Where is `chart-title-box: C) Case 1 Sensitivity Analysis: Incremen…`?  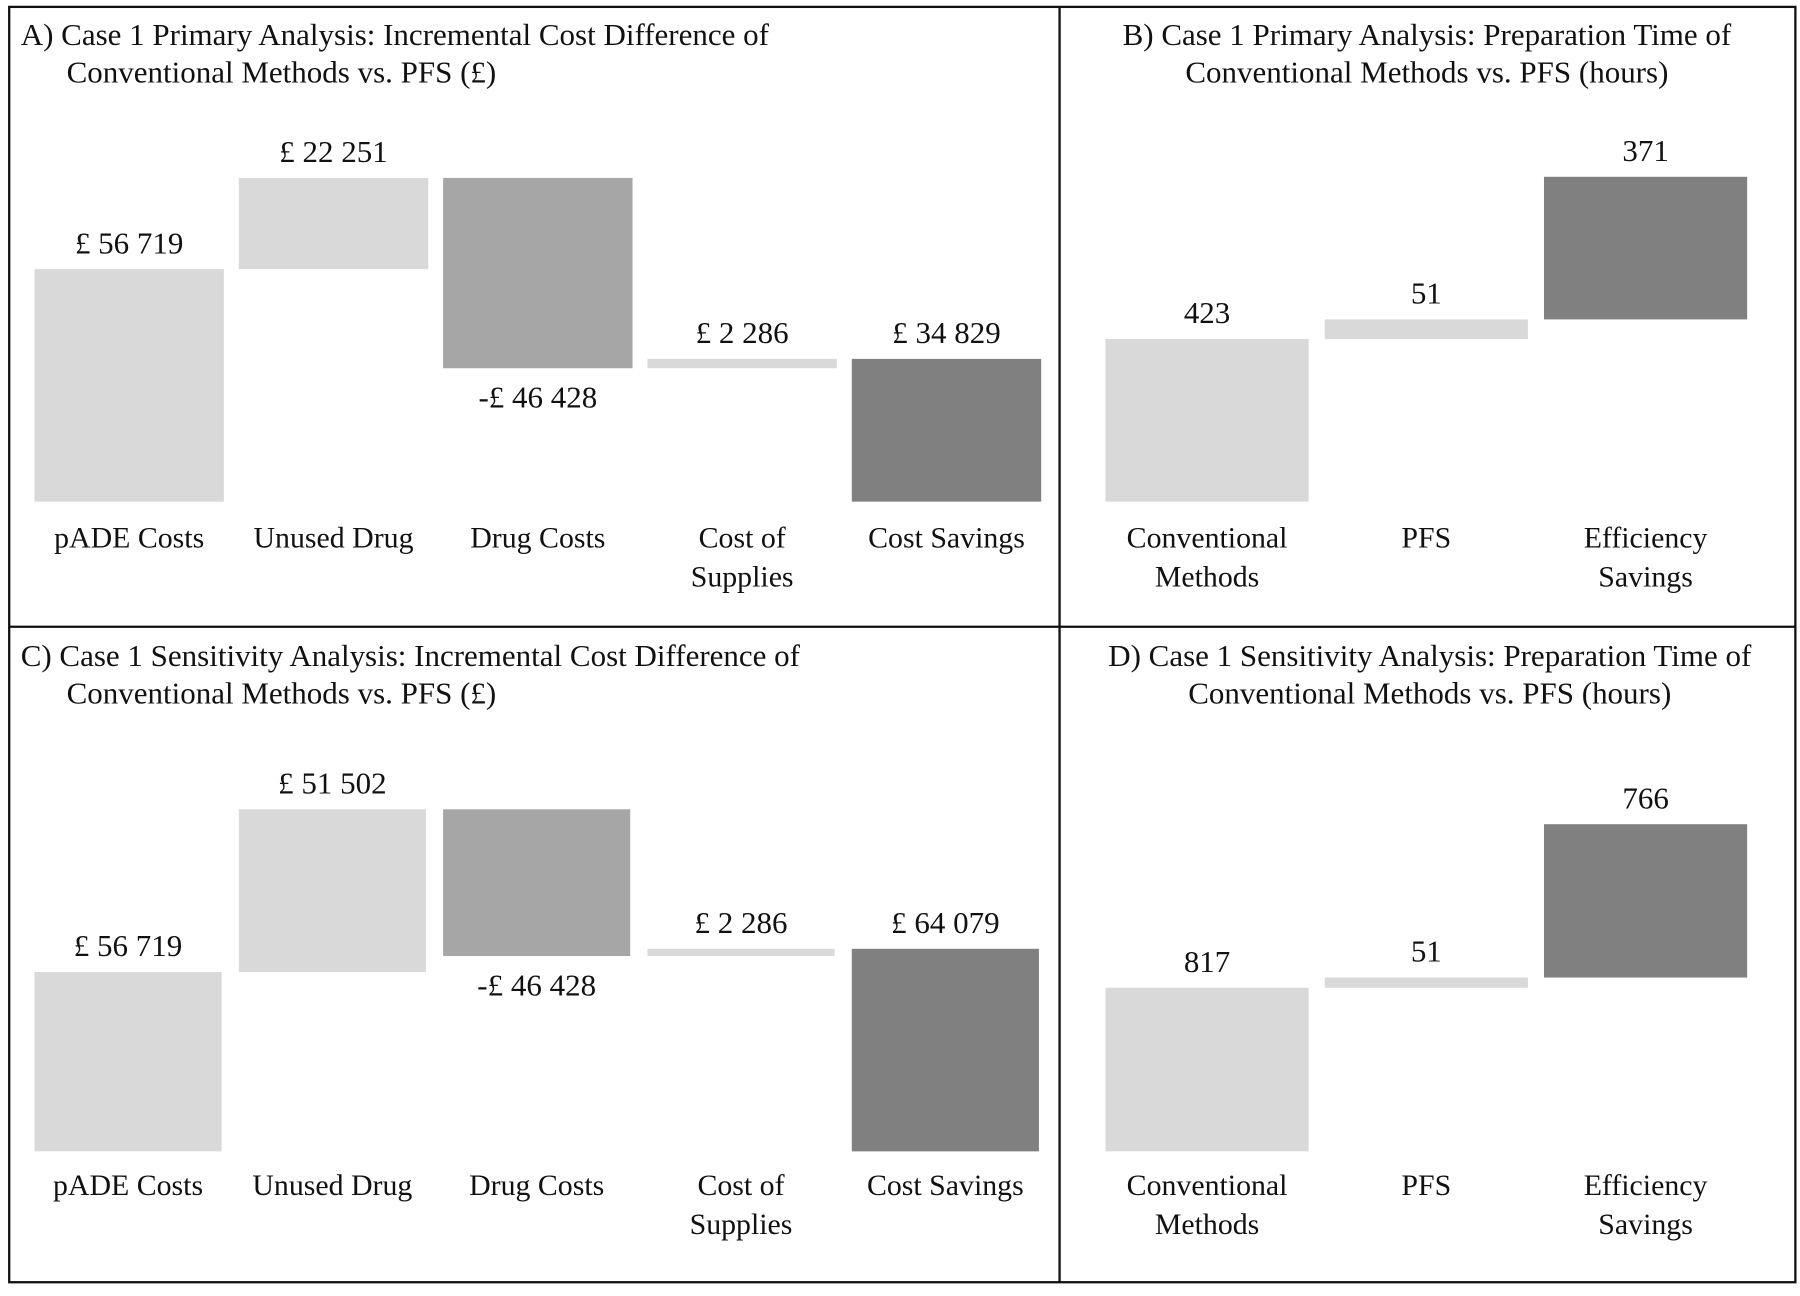 chart-title-box: C) Case 1 Sensitivity Analysis: Incremen… is located at coordinates (410, 674).